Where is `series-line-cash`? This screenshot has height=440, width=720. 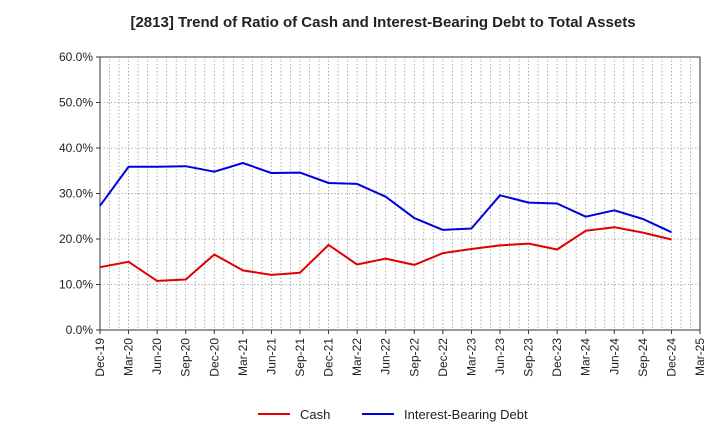
series-line-cash is located at coordinates (385, 254).